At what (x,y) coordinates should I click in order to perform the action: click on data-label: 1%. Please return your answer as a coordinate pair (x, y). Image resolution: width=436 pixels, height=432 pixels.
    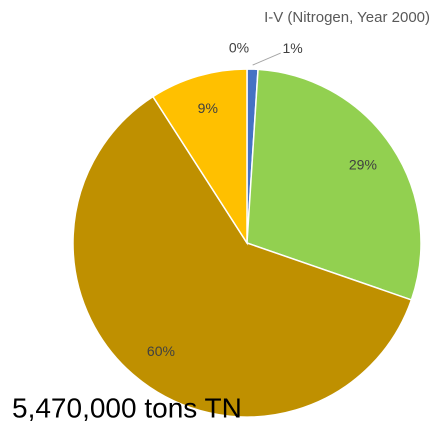
    Looking at the image, I should click on (293, 48).